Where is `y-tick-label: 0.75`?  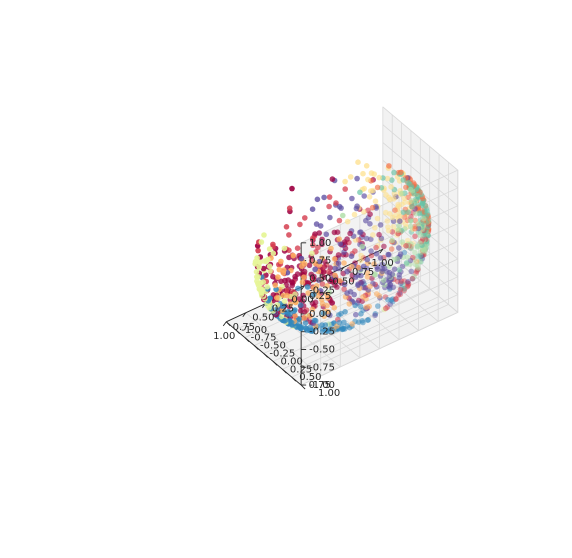 y-tick-label: 0.75 is located at coordinates (320, 385).